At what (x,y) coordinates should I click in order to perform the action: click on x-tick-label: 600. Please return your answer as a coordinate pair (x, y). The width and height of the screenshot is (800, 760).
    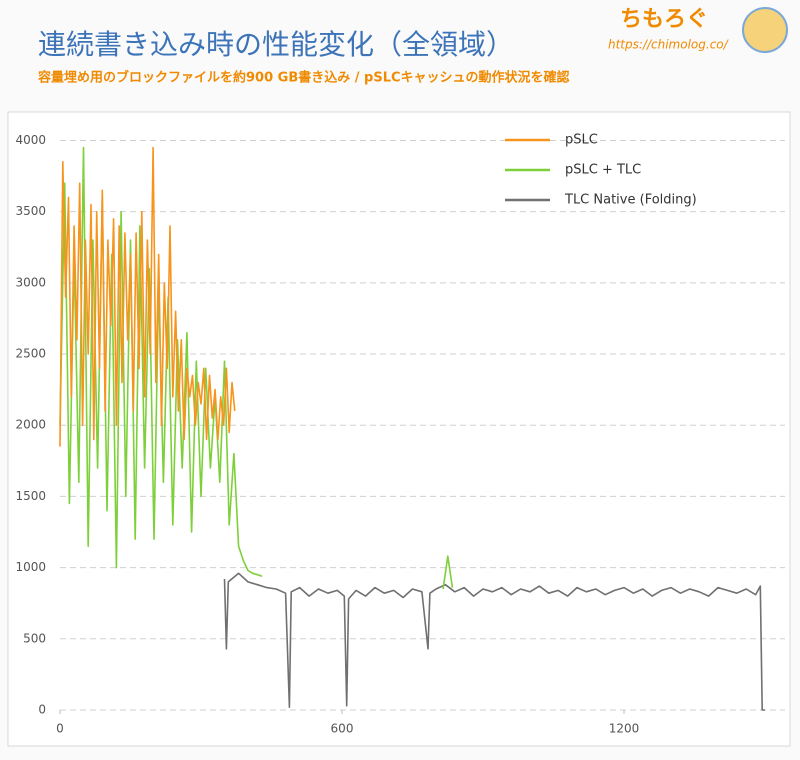
    Looking at the image, I should click on (342, 729).